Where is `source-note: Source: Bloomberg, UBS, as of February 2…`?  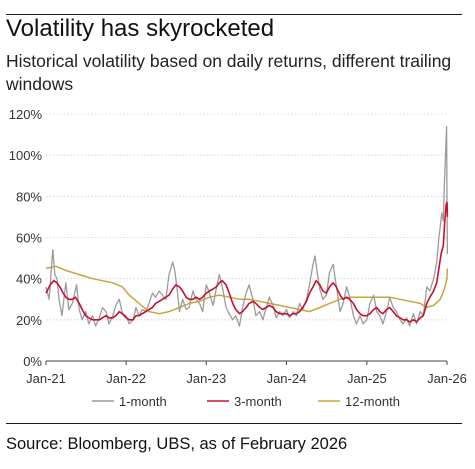
source-note: Source: Bloomberg, UBS, as of February 2… is located at coordinates (177, 444).